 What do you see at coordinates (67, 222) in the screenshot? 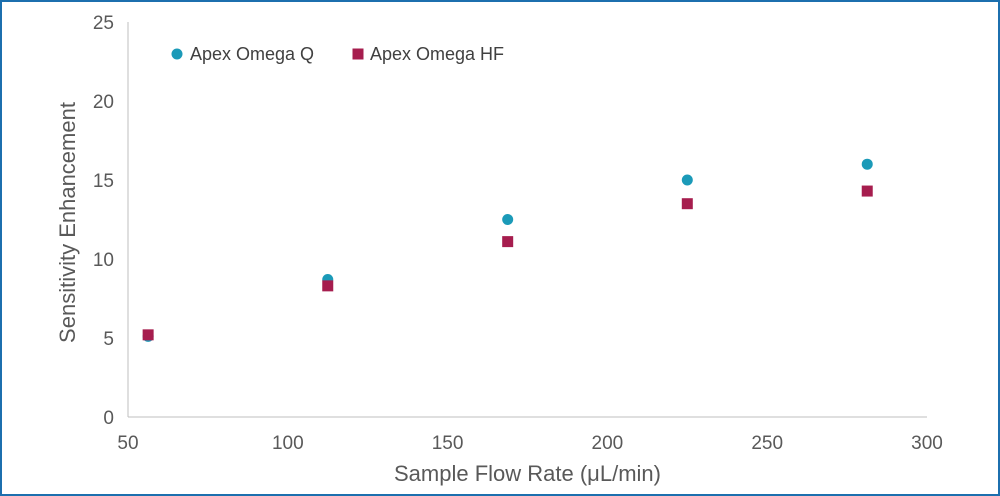
I see `y-axis-title: Sensitivity Enhancement` at bounding box center [67, 222].